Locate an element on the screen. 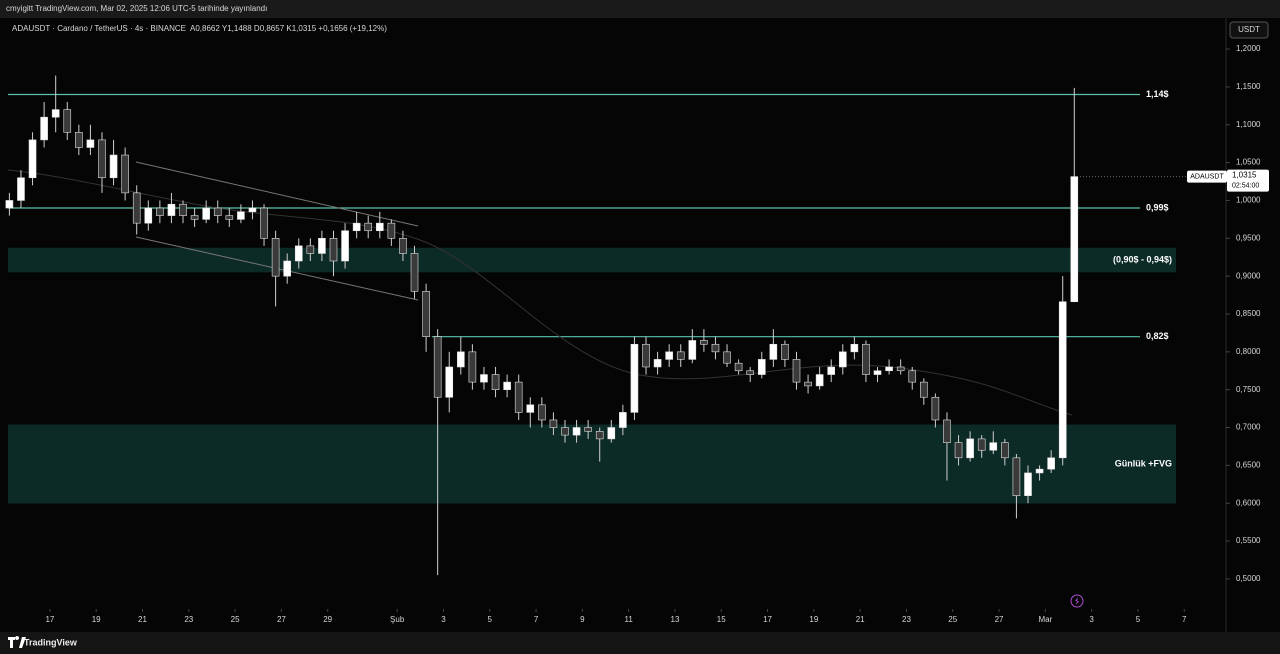 The image size is (1280, 654). y-tick-label: 0,8500 is located at coordinates (1248, 313).